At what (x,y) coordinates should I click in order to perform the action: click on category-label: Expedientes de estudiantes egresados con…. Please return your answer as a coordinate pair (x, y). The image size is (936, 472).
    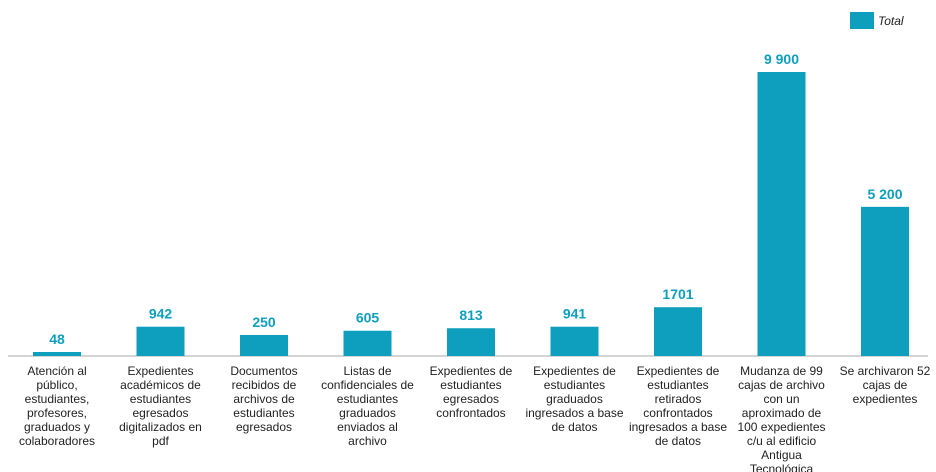
    Looking at the image, I should click on (471, 392).